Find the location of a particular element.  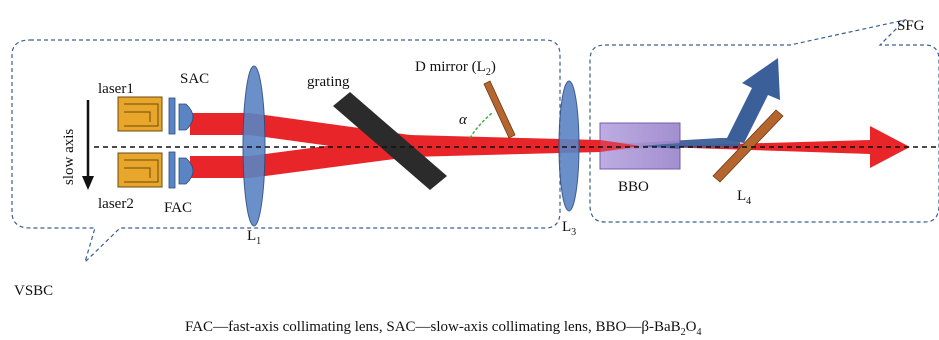

label-alpha: α is located at coordinates (463, 120).